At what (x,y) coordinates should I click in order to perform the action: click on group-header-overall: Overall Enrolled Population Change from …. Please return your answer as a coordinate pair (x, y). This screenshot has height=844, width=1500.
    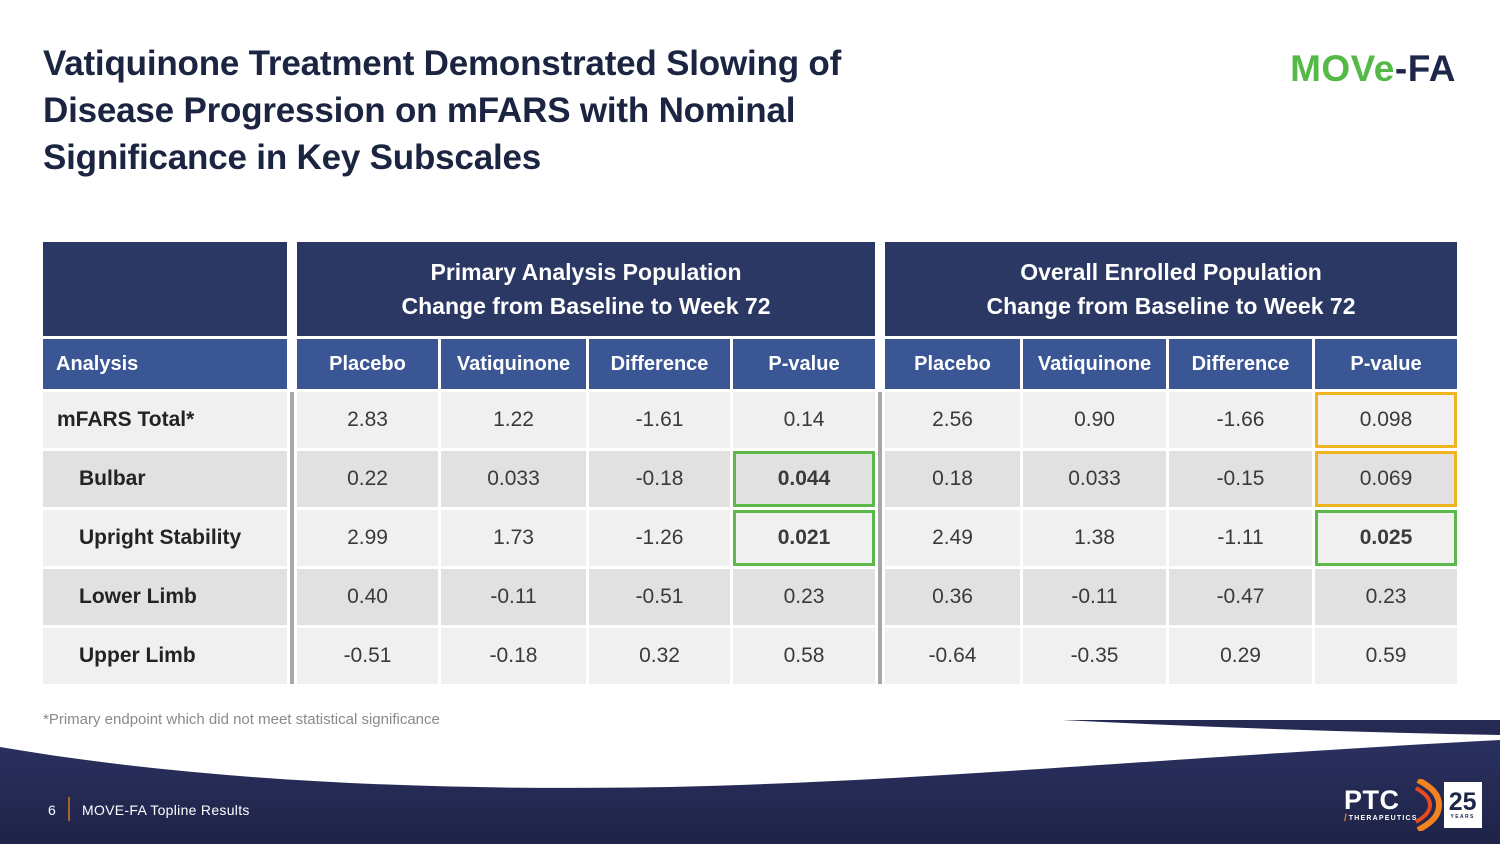
    Looking at the image, I should click on (1171, 289).